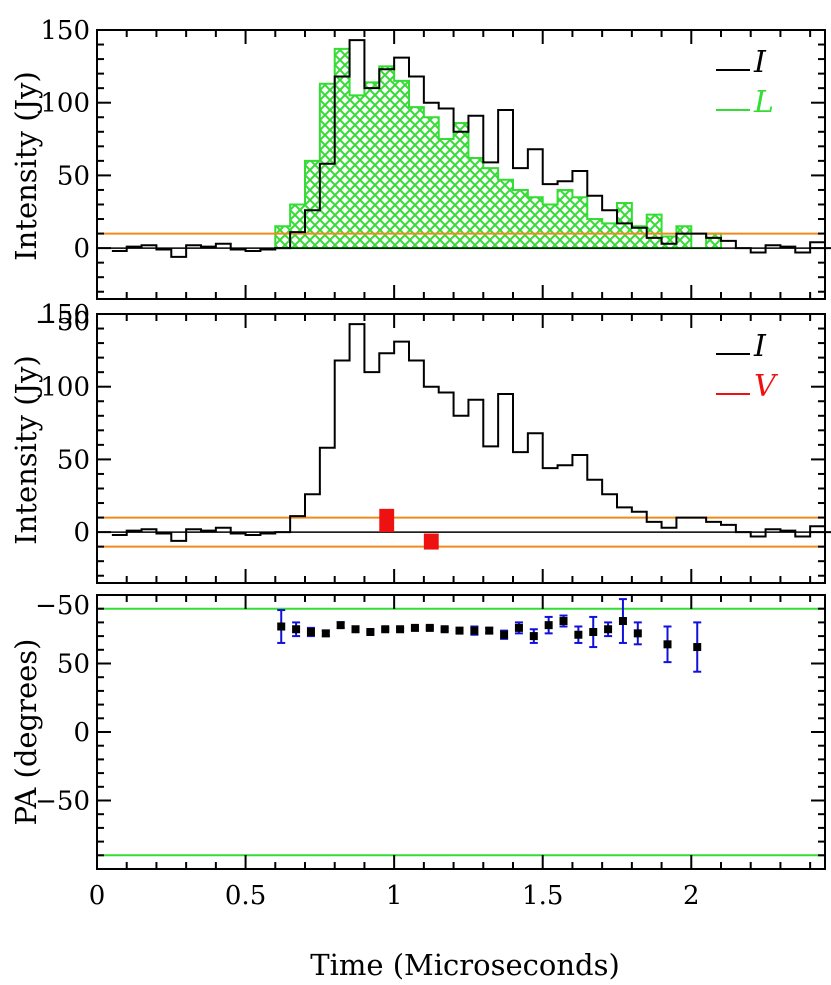 Image resolution: width=831 pixels, height=985 pixels. I want to click on y-tick-label-bottom: 50, so click(73, 665).